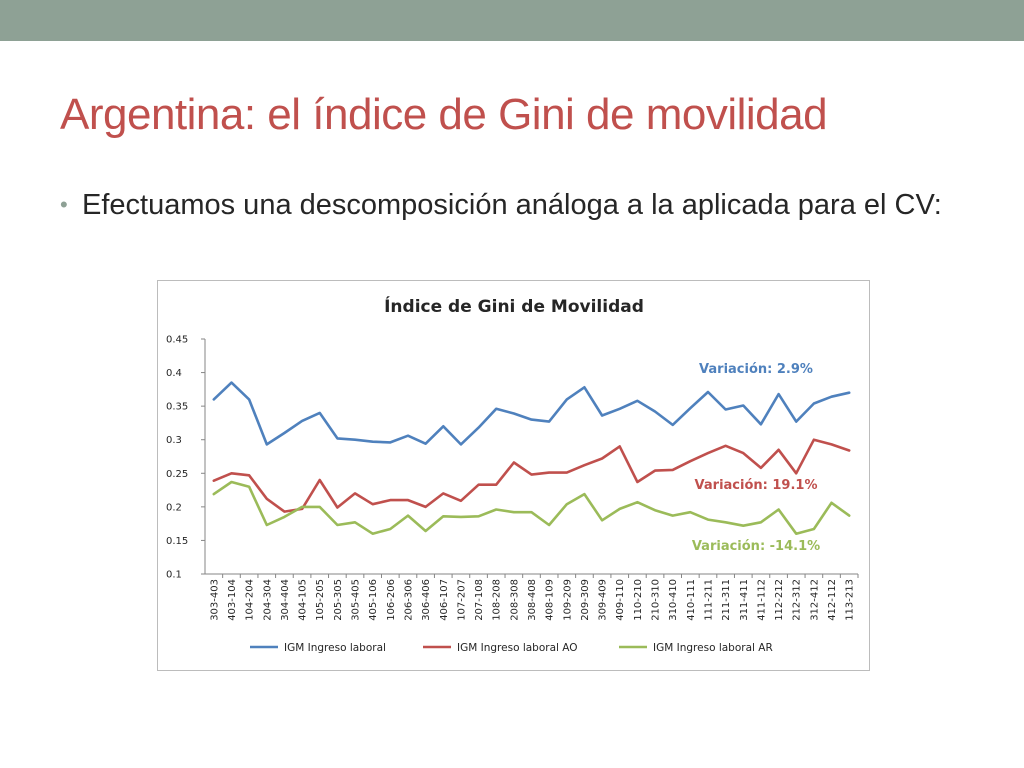  What do you see at coordinates (444, 600) in the screenshot?
I see `x-tick-label: 406-107` at bounding box center [444, 600].